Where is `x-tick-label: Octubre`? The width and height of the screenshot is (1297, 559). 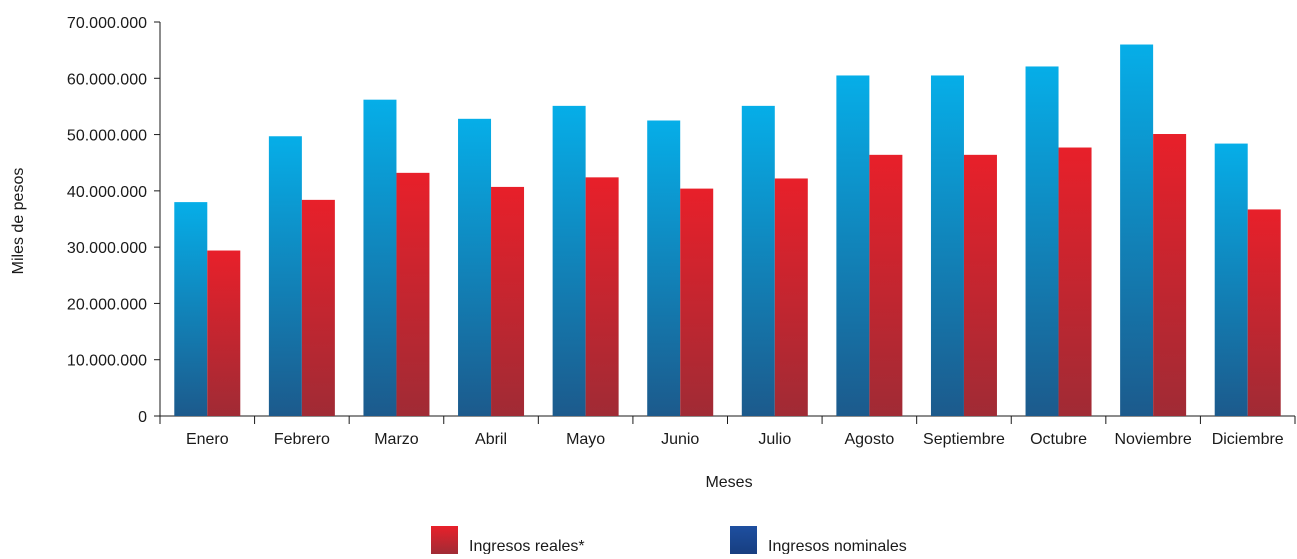
x-tick-label: Octubre is located at coordinates (1058, 439).